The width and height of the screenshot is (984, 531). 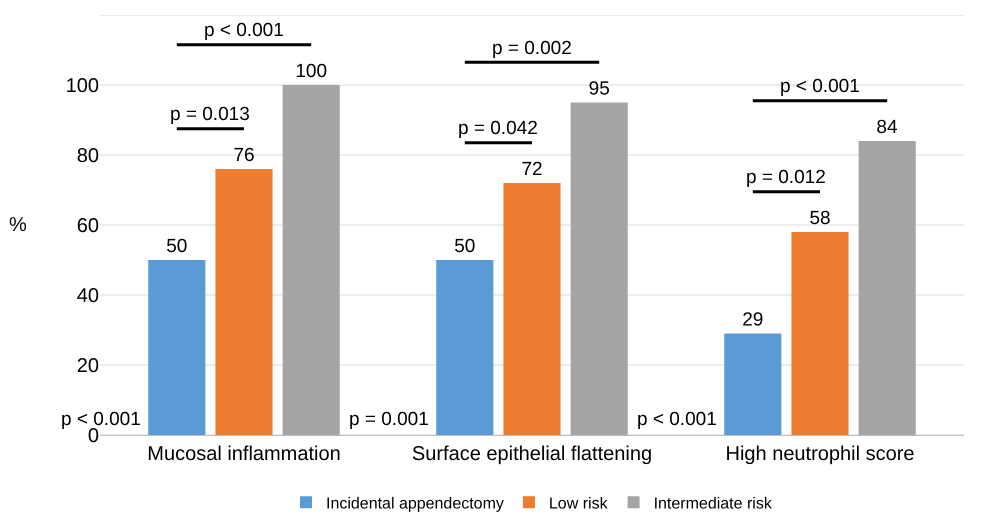 I want to click on x-tick-label: High neutrophil score, so click(x=820, y=454).